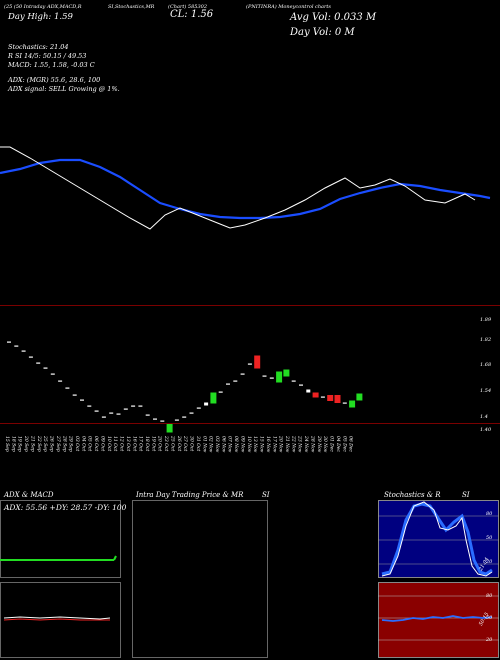  I want to click on header-label-1: (25 (50 Intraday ADX,MACD,R, so click(43, 7).